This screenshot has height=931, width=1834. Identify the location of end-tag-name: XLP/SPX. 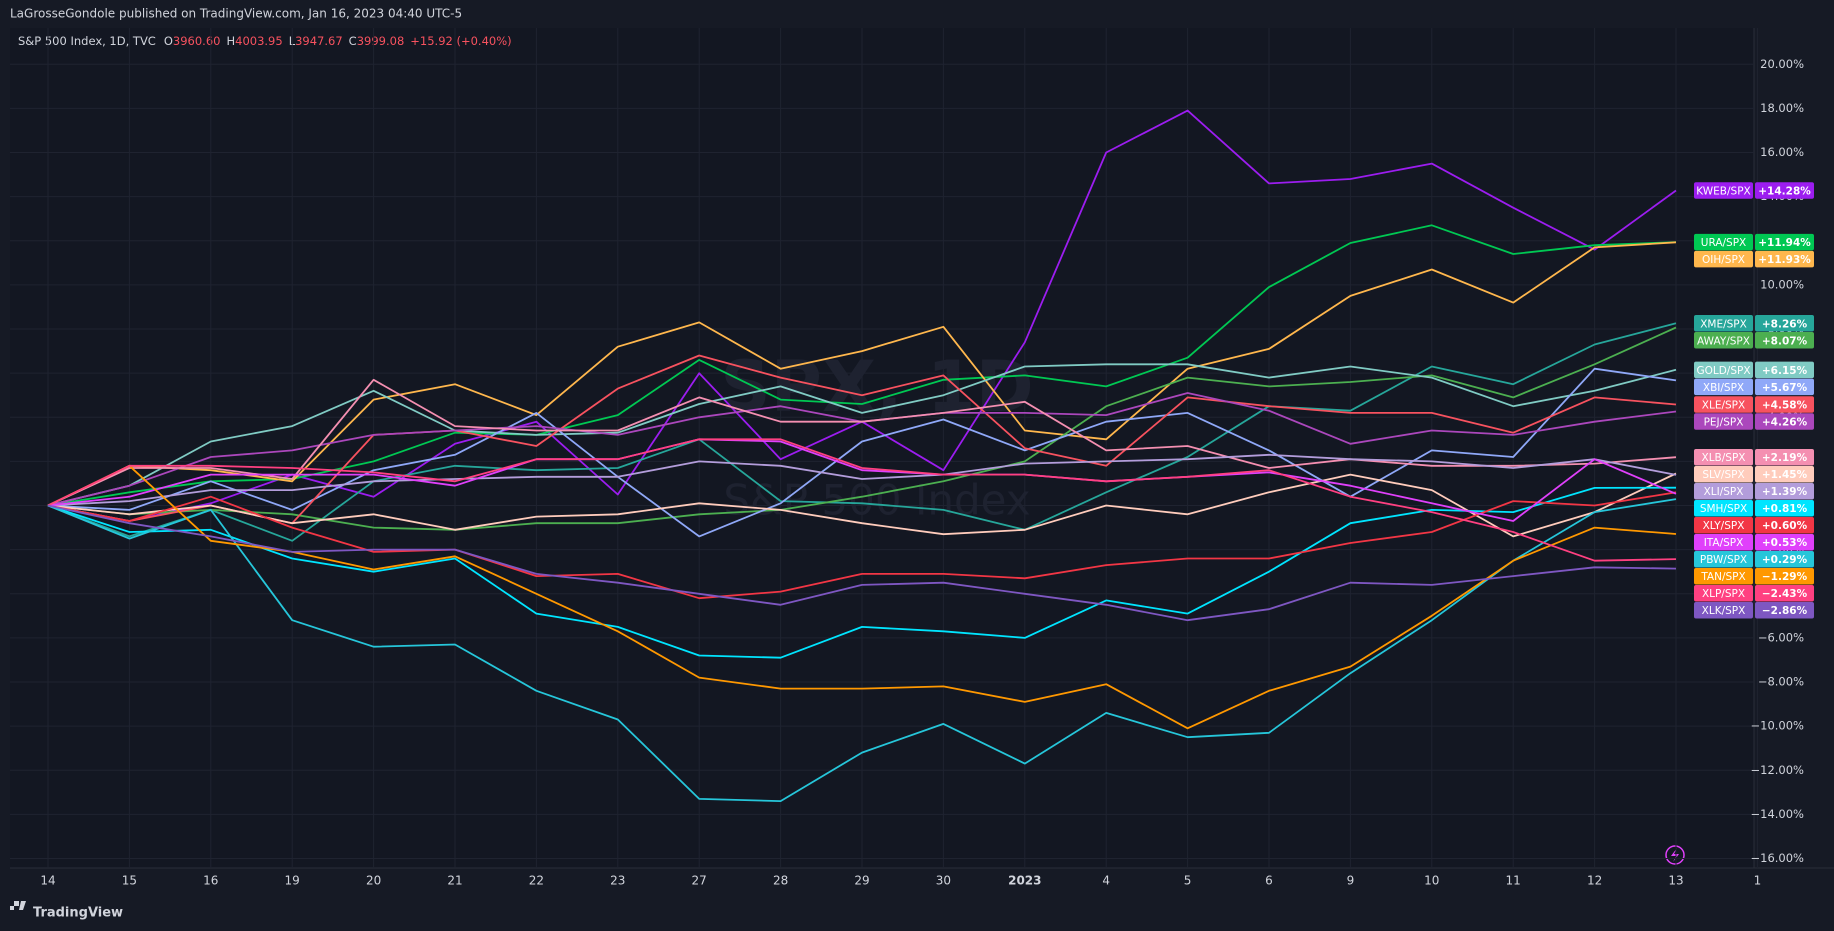
(1723, 594).